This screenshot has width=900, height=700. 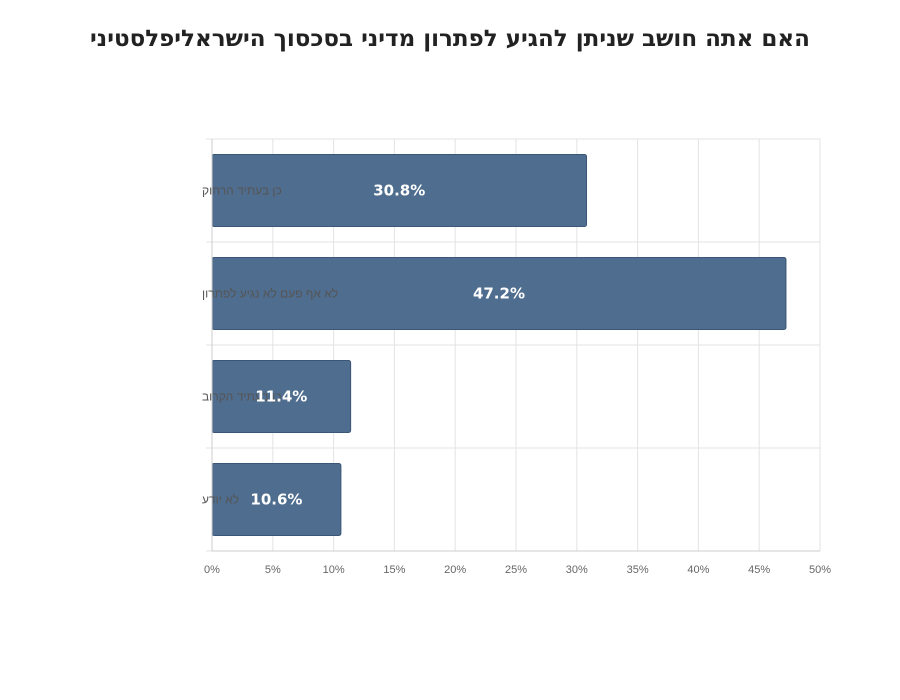 I want to click on x-tick-label: 40%, so click(x=698, y=570).